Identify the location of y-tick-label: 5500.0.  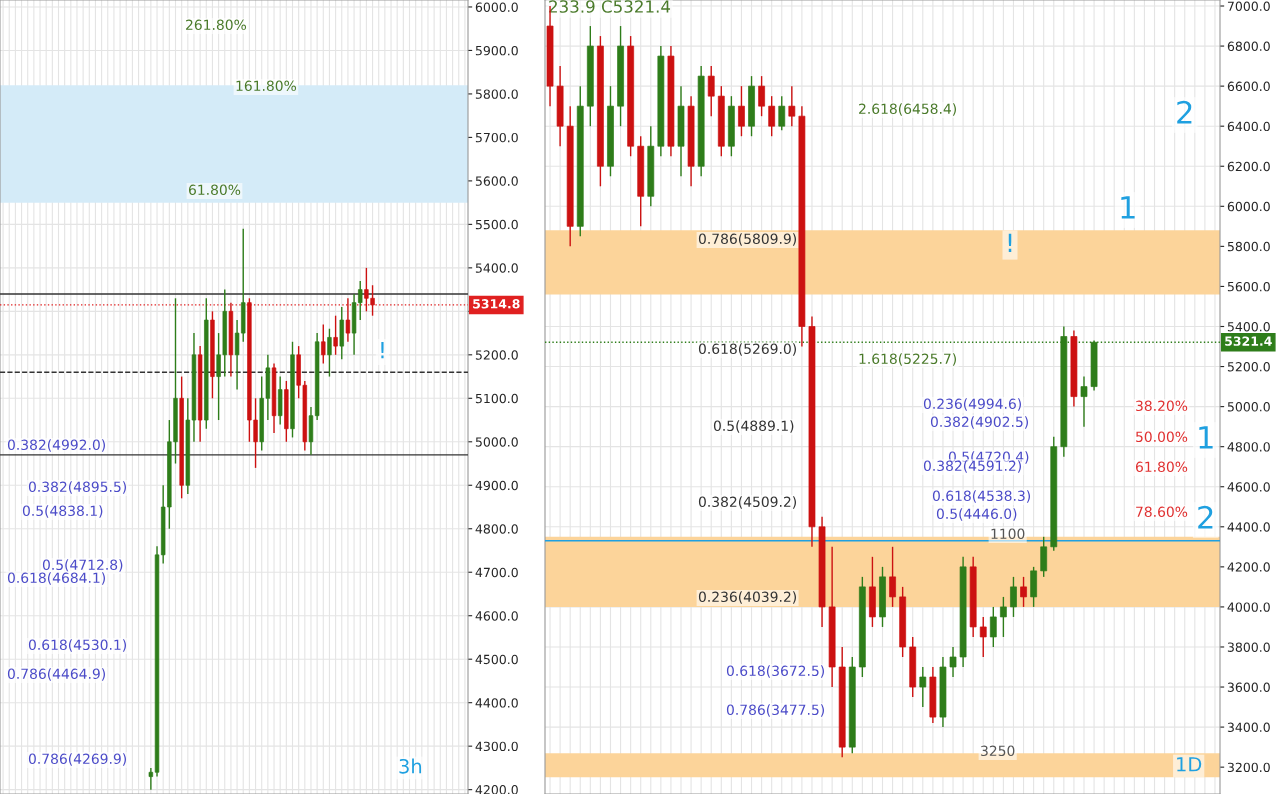
(496, 224).